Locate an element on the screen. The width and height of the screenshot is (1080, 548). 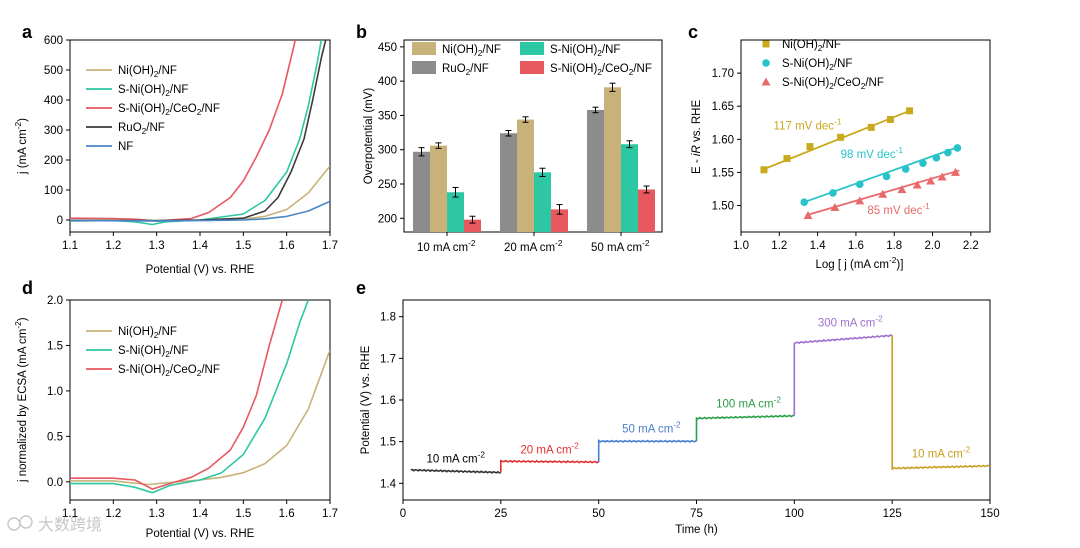
legend-entry-tafel_s-part: 2 is located at coordinates (831, 67).